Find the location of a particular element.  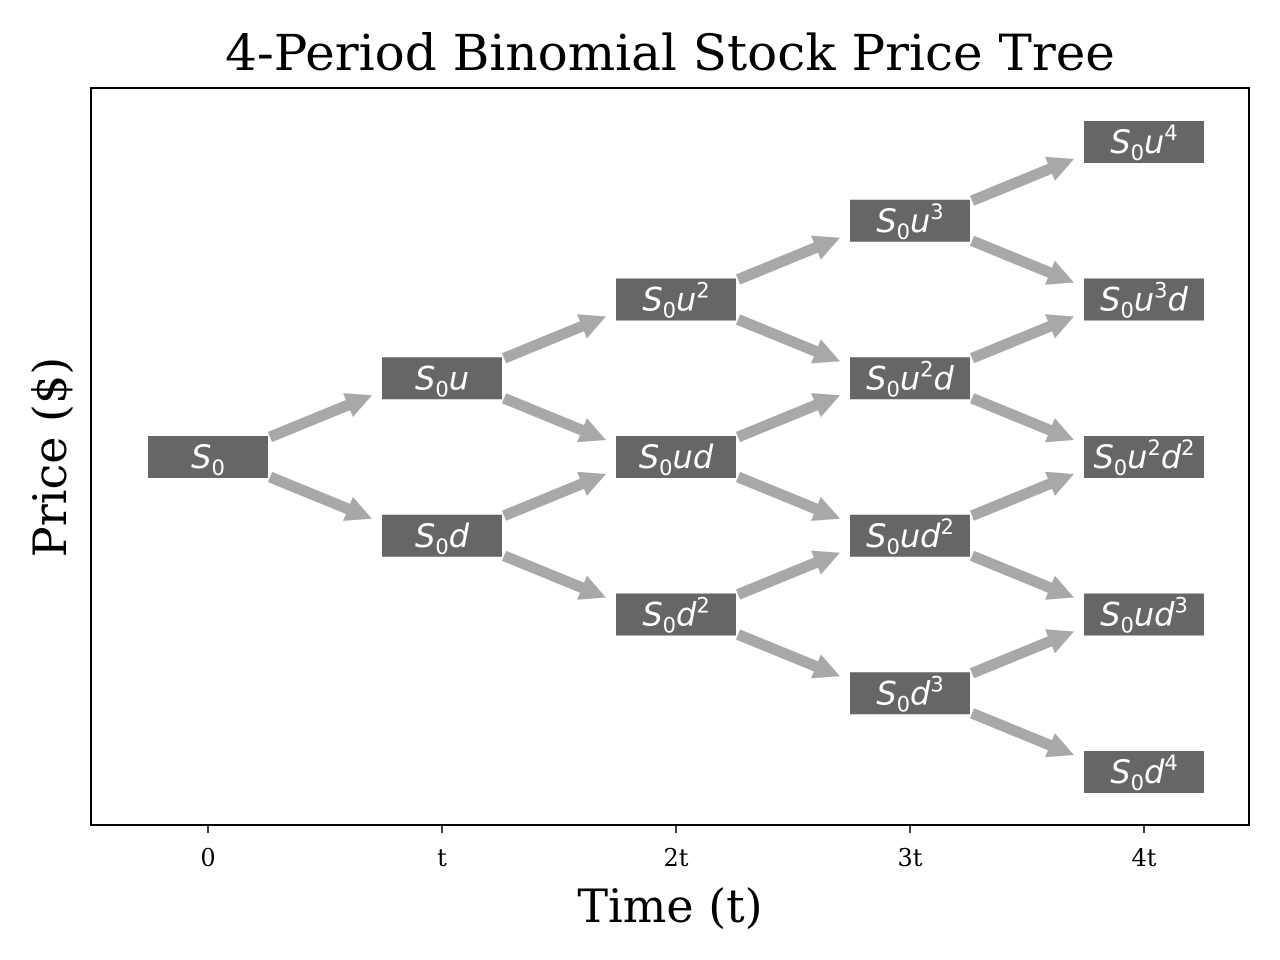

tree-node: S0u2 is located at coordinates (676, 300).